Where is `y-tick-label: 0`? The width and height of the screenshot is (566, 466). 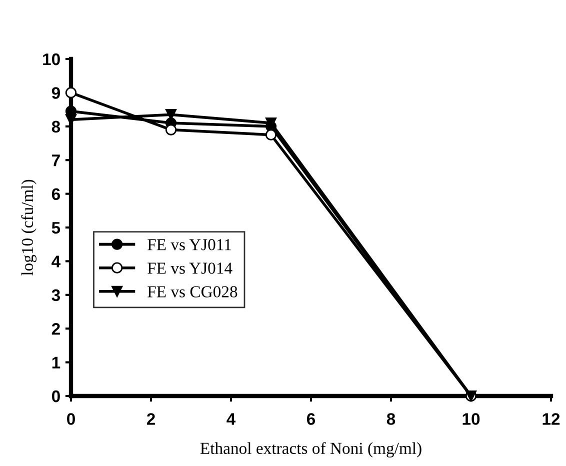 y-tick-label: 0 is located at coordinates (56, 396).